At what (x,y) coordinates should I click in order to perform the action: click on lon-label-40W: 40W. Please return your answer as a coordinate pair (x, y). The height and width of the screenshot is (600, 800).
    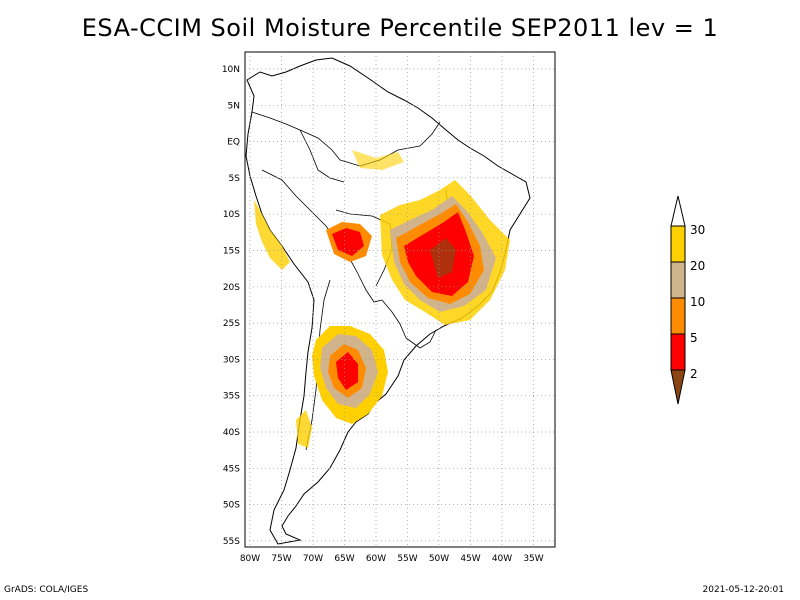
    Looking at the image, I should click on (502, 559).